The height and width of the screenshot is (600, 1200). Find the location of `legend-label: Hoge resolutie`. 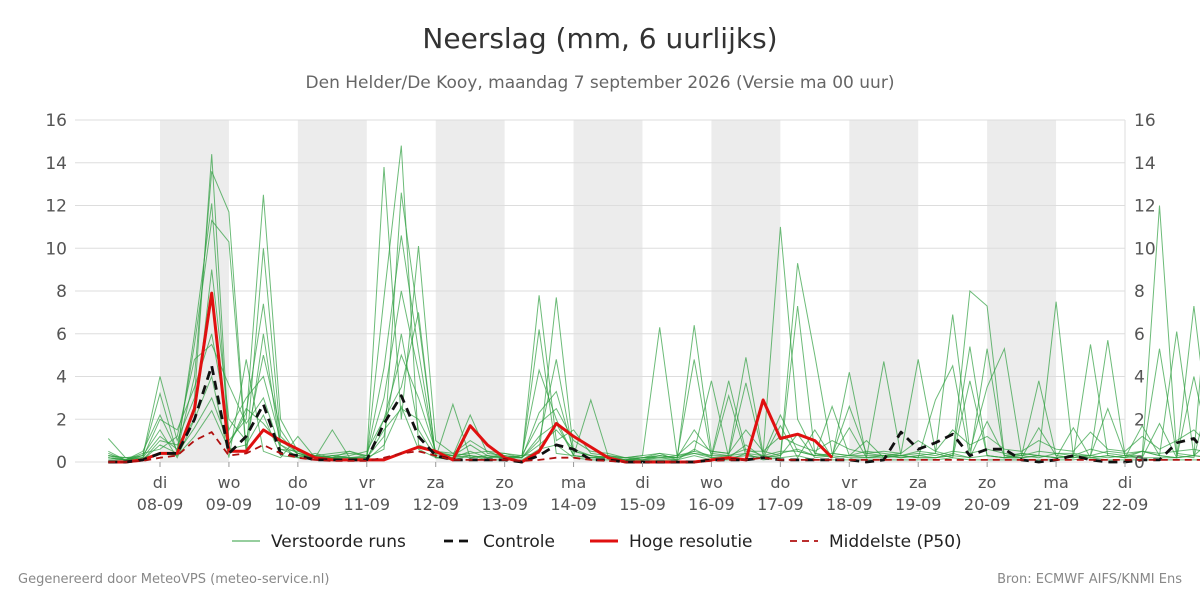

legend-label: Hoge resolutie is located at coordinates (691, 542).